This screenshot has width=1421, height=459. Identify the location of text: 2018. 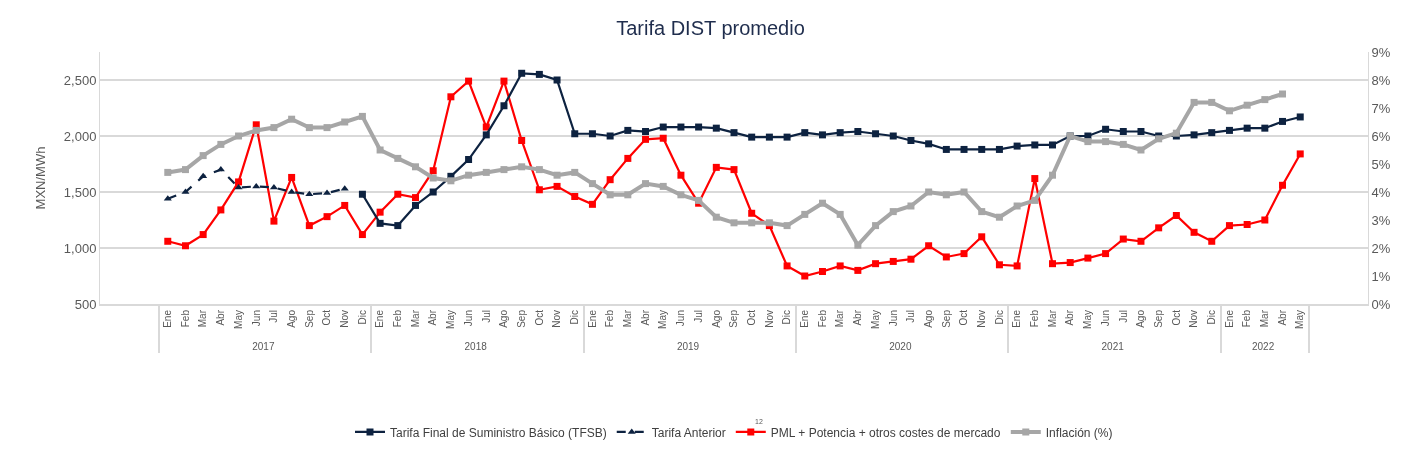
(476, 346).